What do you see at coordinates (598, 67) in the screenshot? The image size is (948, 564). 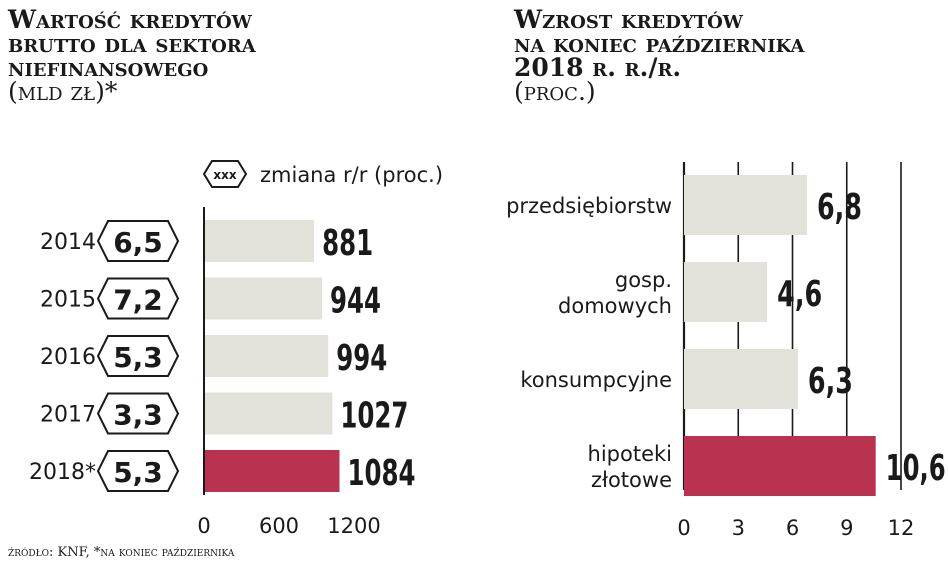 I see `right-title-line-3: 2018 r. r./r.` at bounding box center [598, 67].